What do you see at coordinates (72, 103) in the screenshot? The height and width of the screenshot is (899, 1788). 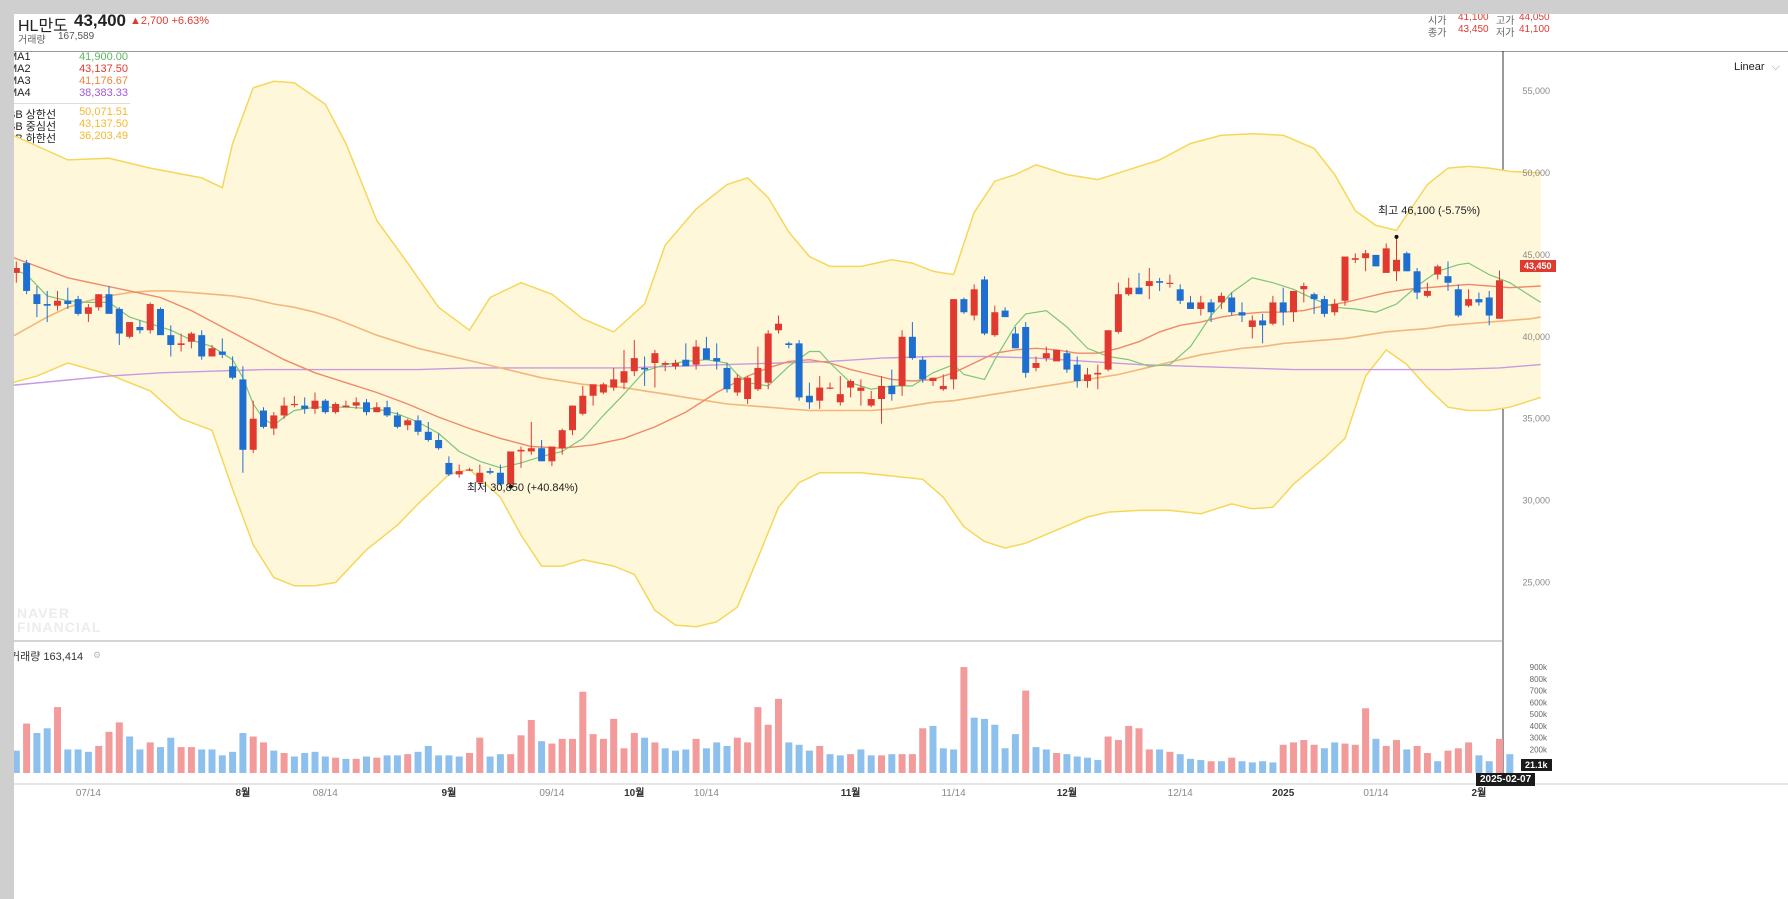 I see `legend-divider` at bounding box center [72, 103].